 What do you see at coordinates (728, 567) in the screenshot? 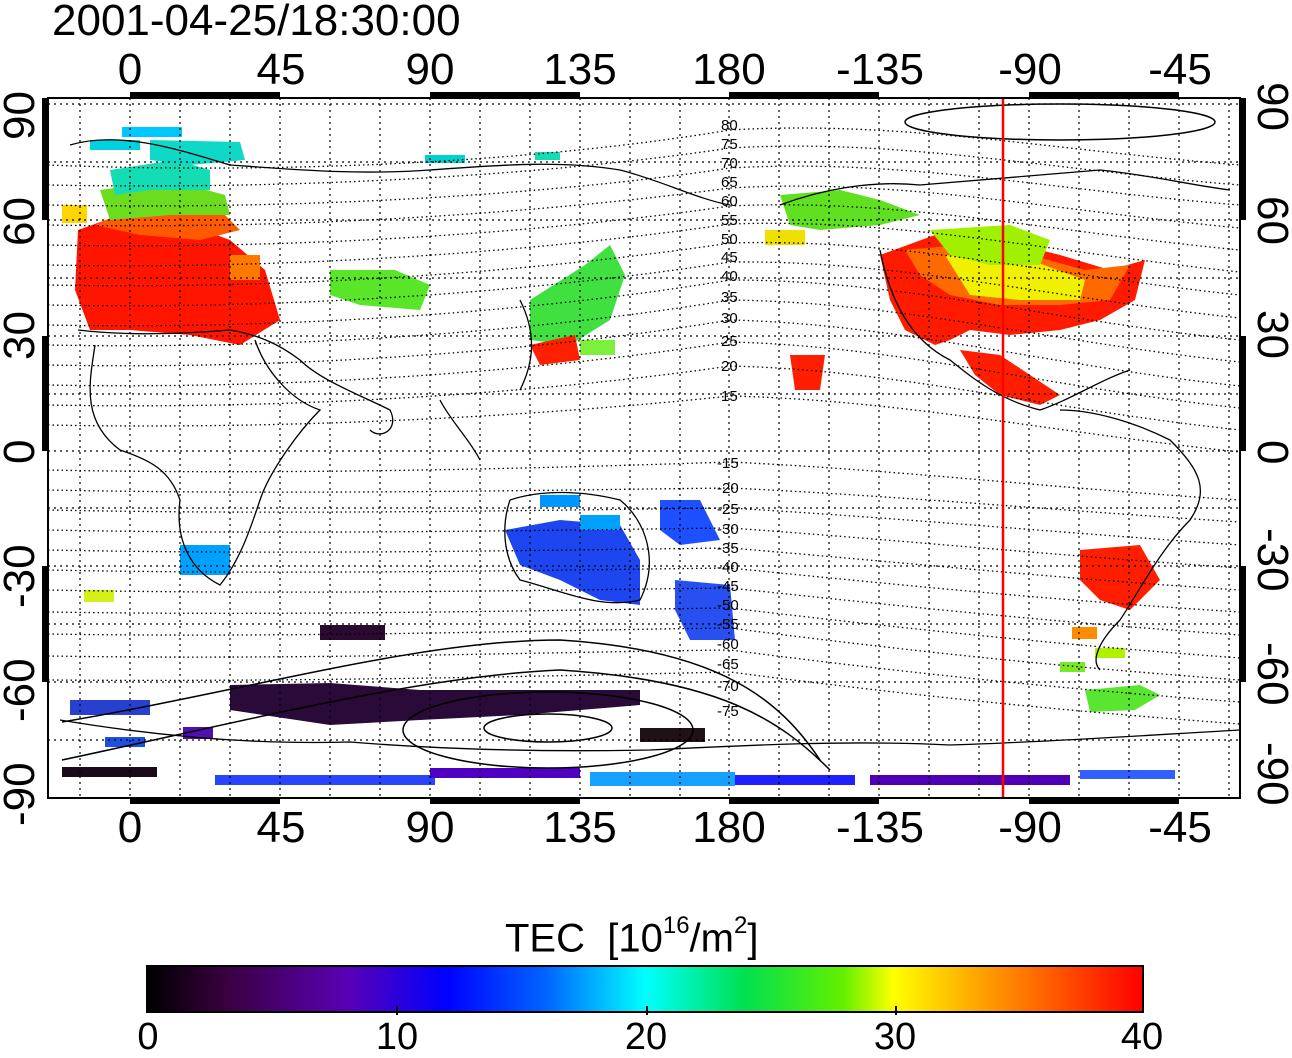
I see `contour-label: -40` at bounding box center [728, 567].